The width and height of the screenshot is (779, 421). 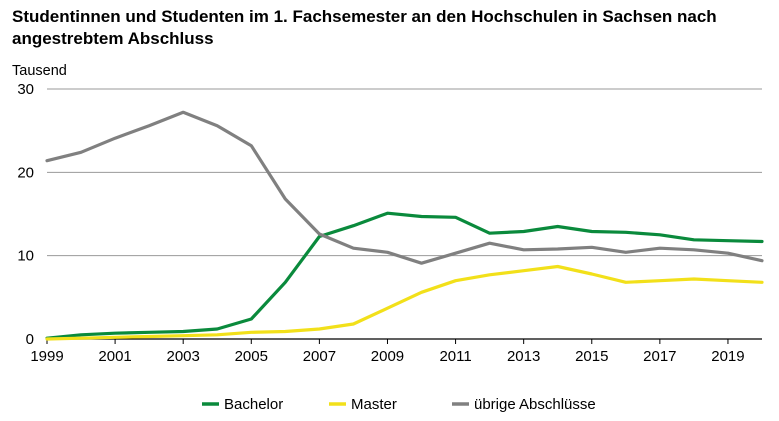 What do you see at coordinates (535, 404) in the screenshot?
I see `legend-label: übrige Abschlüsse` at bounding box center [535, 404].